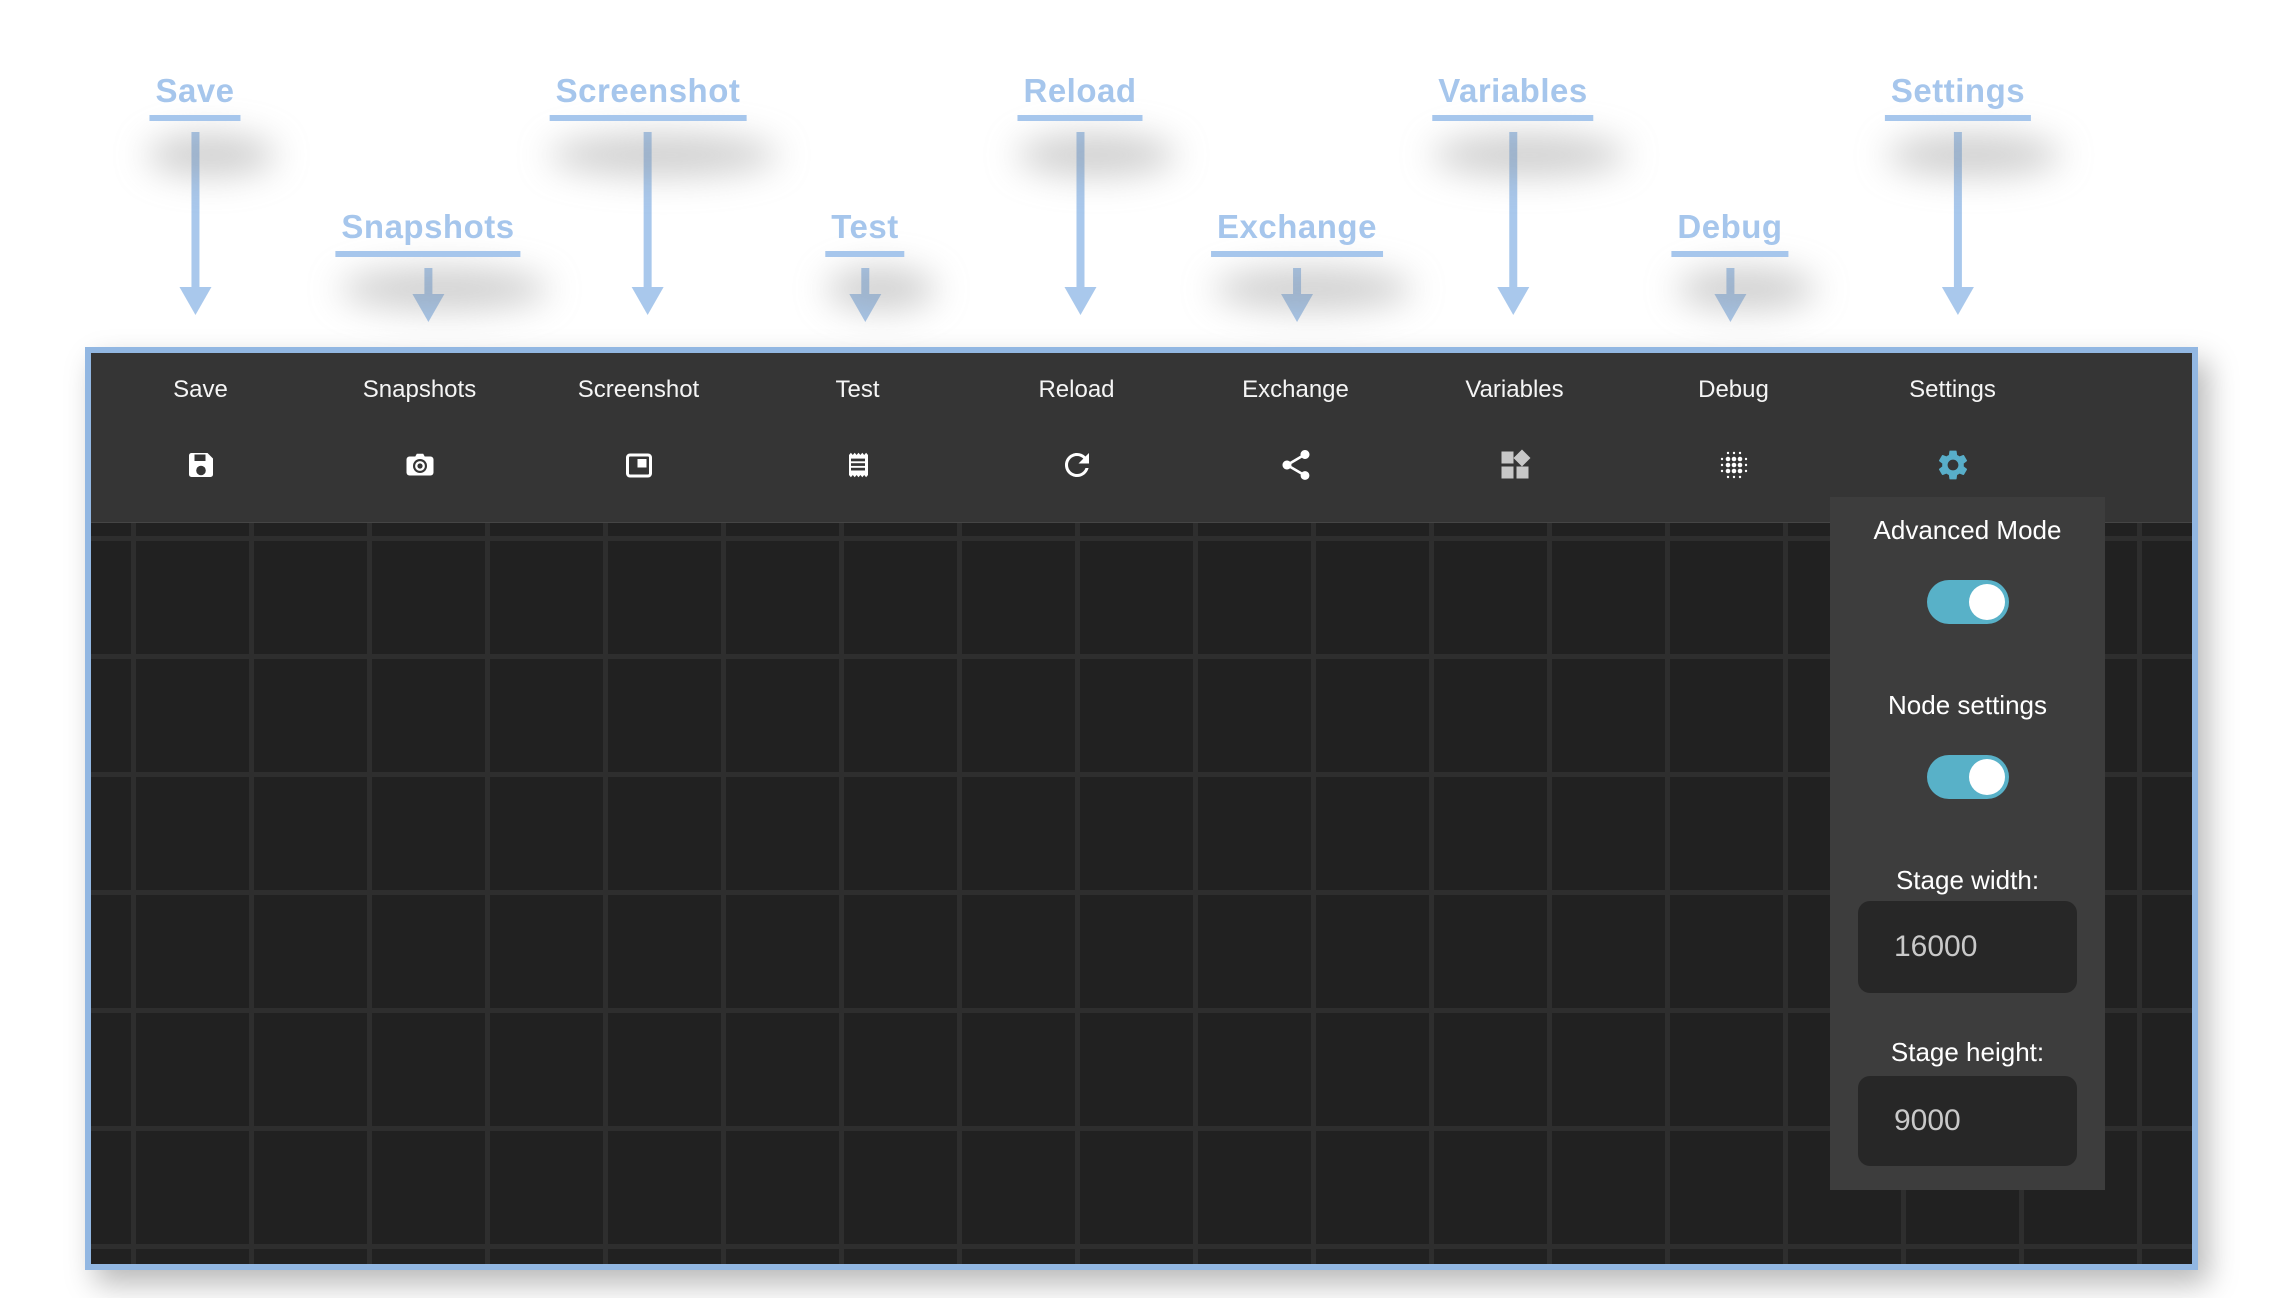  Describe the element at coordinates (1076, 437) in the screenshot. I see `toolbar-item-reload: Reload` at that location.